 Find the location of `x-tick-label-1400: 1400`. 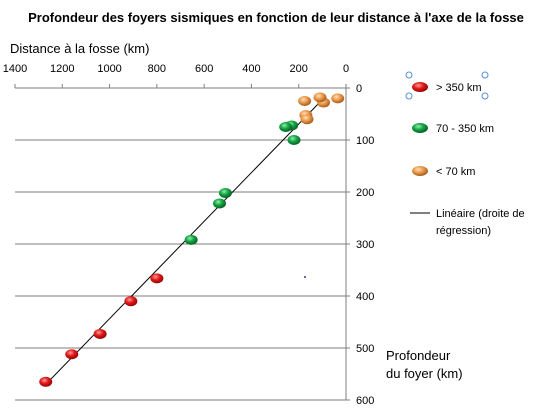

x-tick-label-1400: 1400 is located at coordinates (15, 69).